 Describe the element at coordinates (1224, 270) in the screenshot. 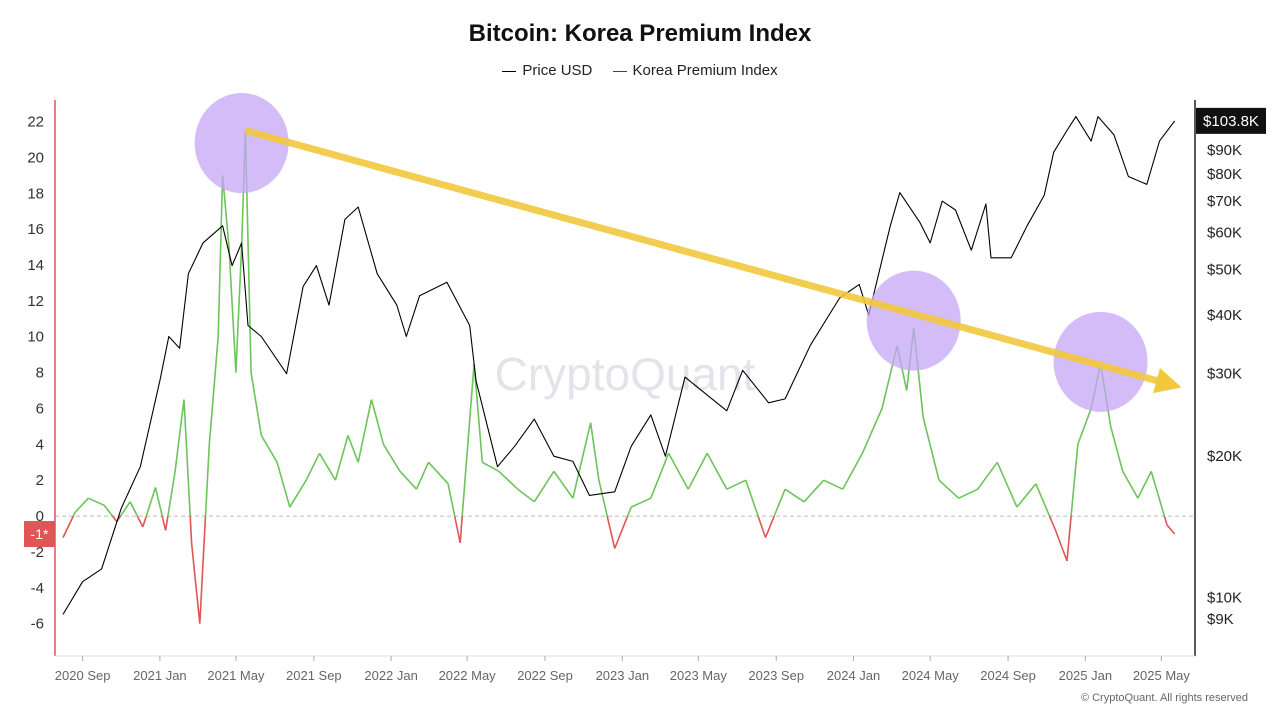

I see `right-axis-tick-50k: $50K` at that location.